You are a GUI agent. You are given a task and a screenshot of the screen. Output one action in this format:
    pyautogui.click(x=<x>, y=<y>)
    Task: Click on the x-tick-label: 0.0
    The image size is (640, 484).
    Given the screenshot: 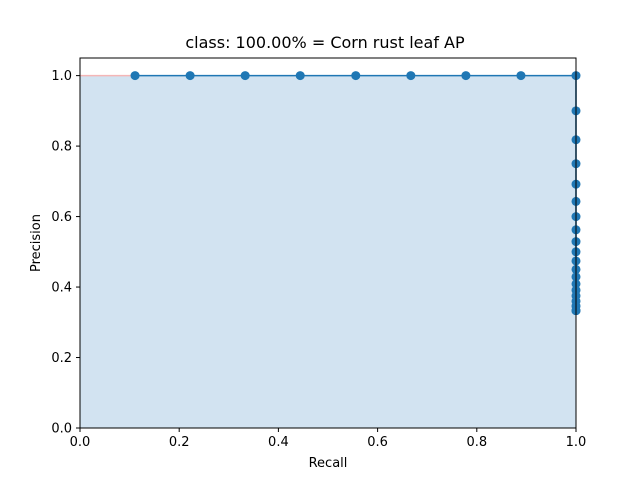 What is the action you would take?
    pyautogui.click(x=80, y=442)
    